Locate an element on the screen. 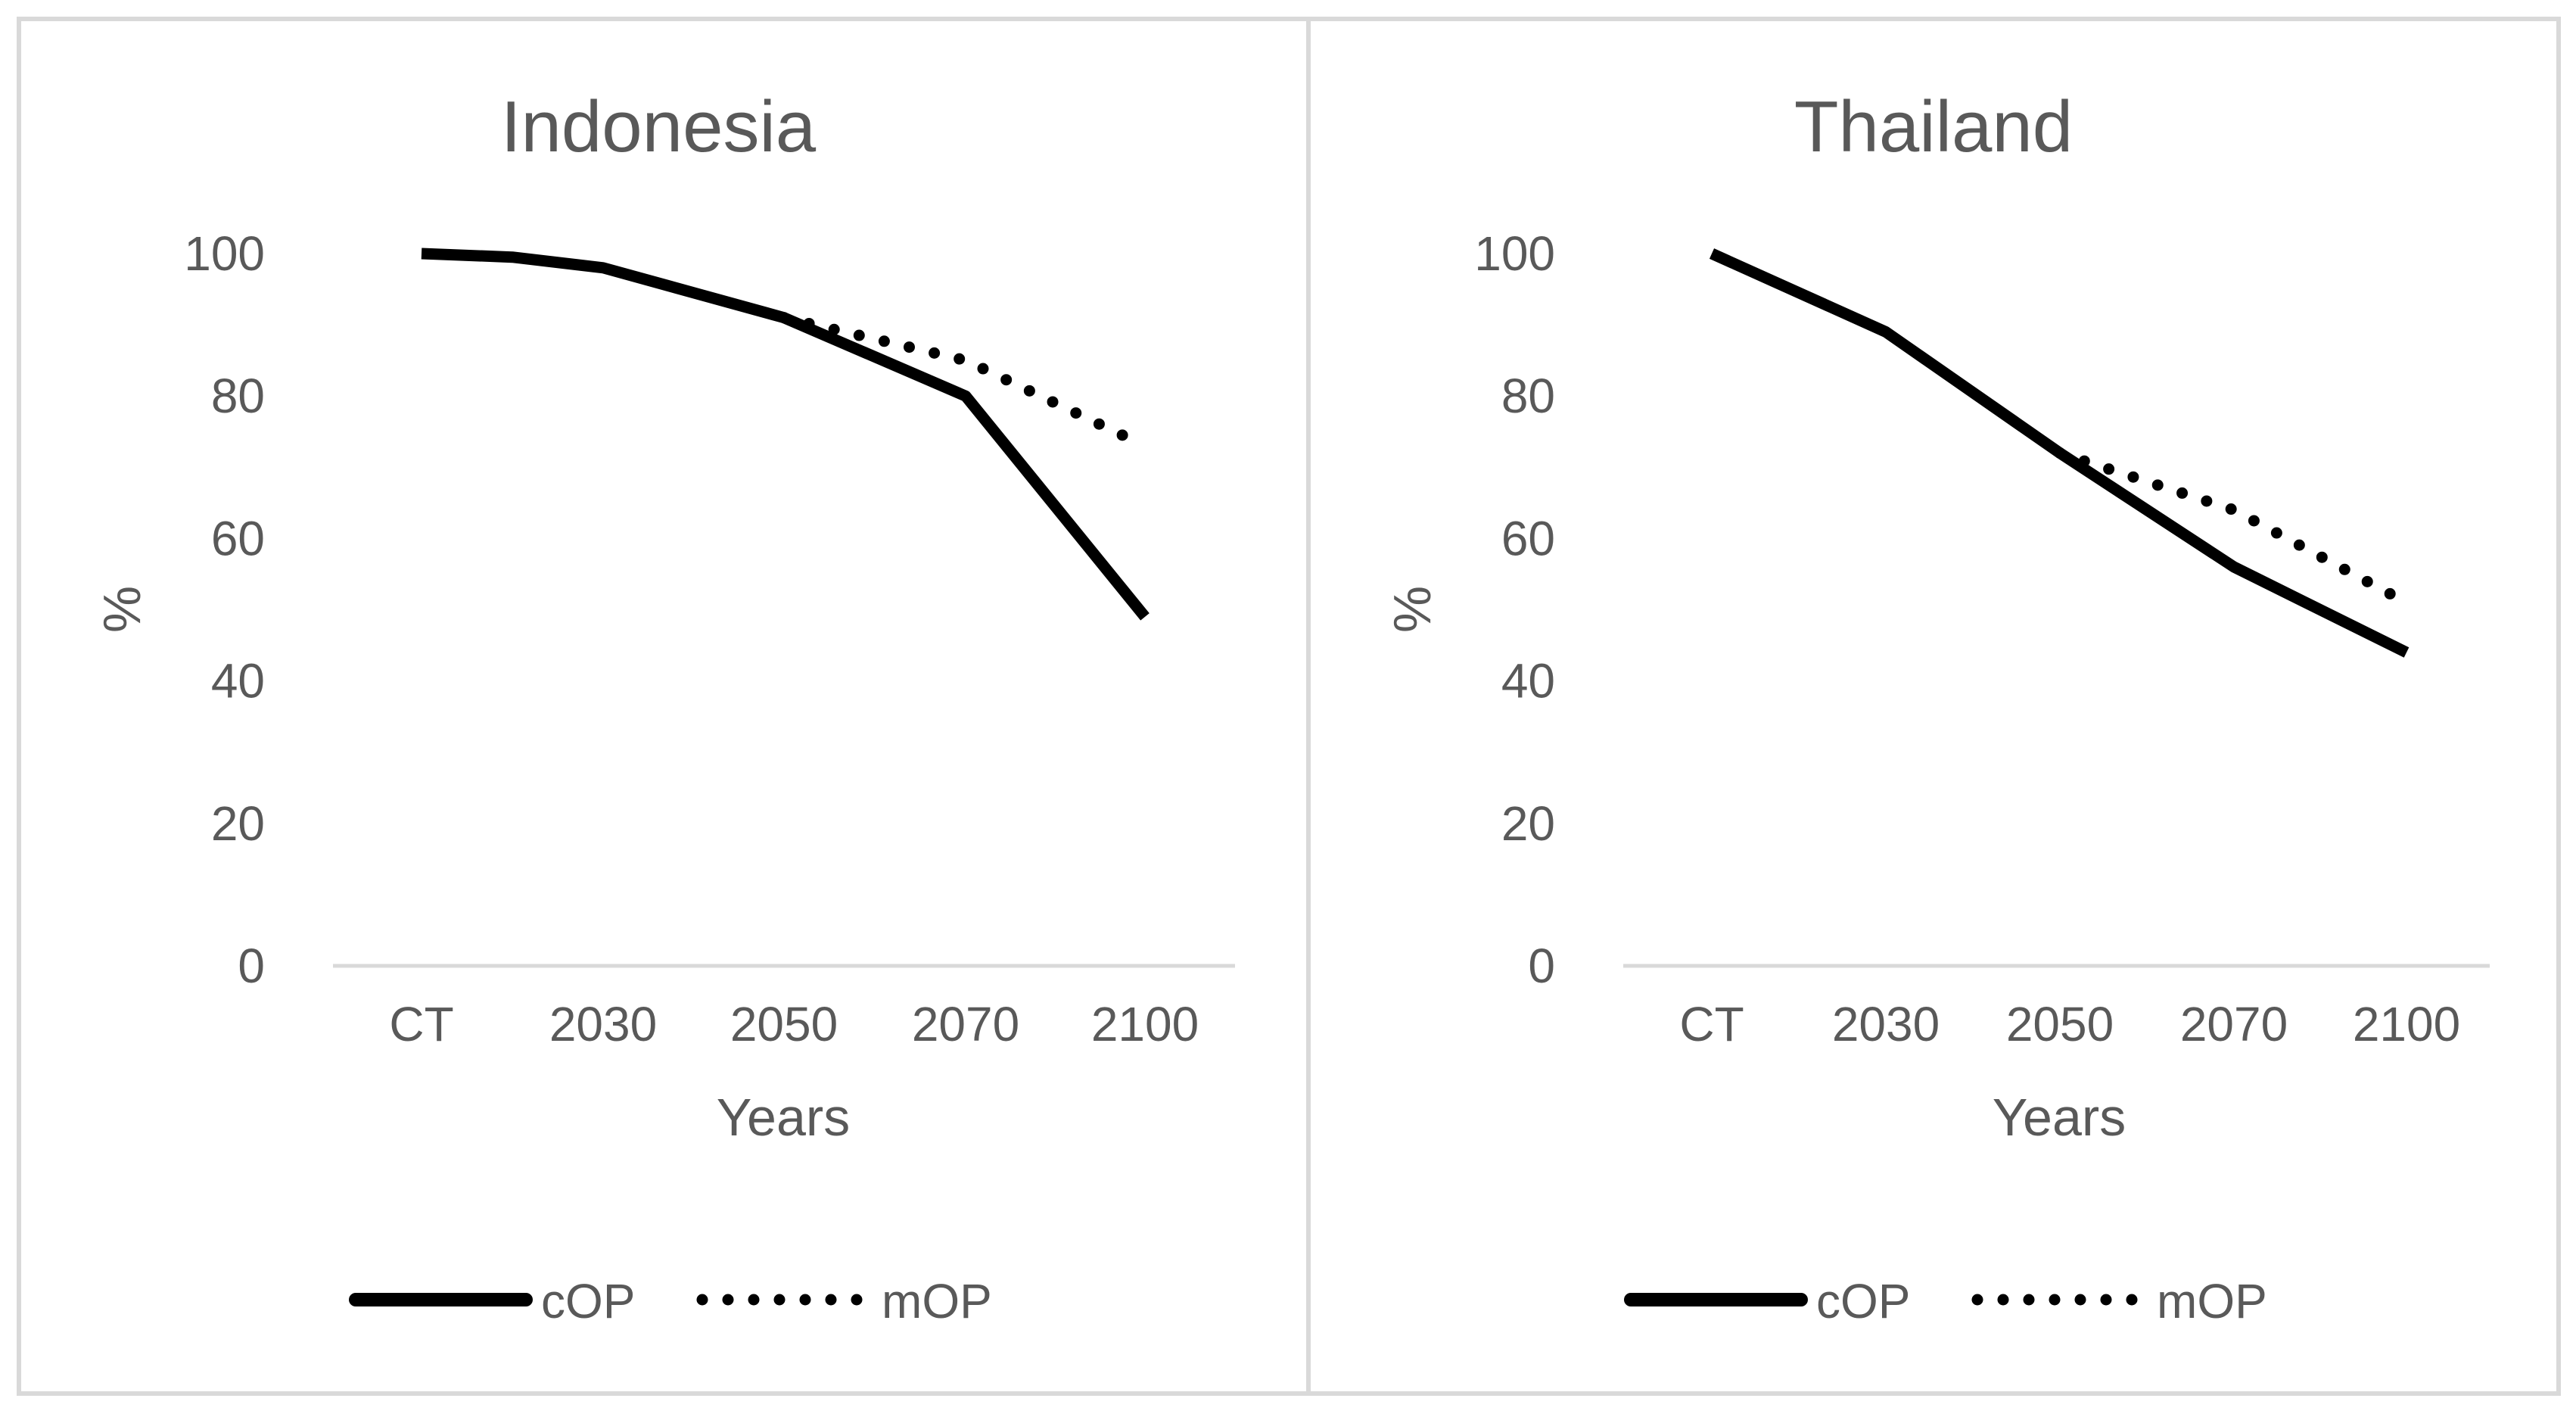  chart-title-thailand: Thailand is located at coordinates (1933, 126).